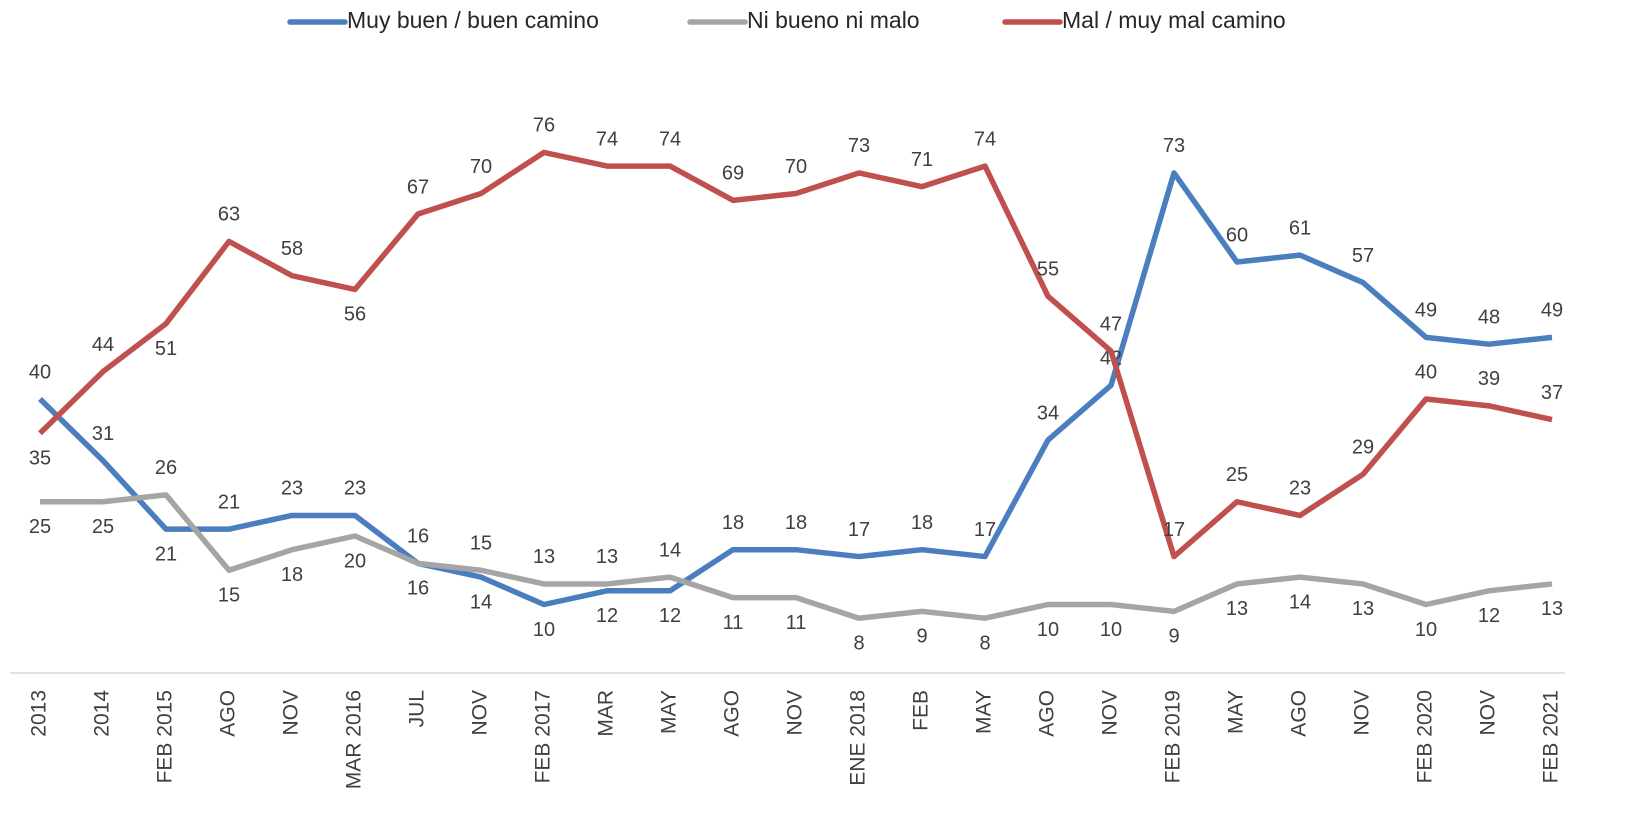 The image size is (1627, 829). Describe the element at coordinates (606, 713) in the screenshot. I see `x-tick-label: MAR` at that location.